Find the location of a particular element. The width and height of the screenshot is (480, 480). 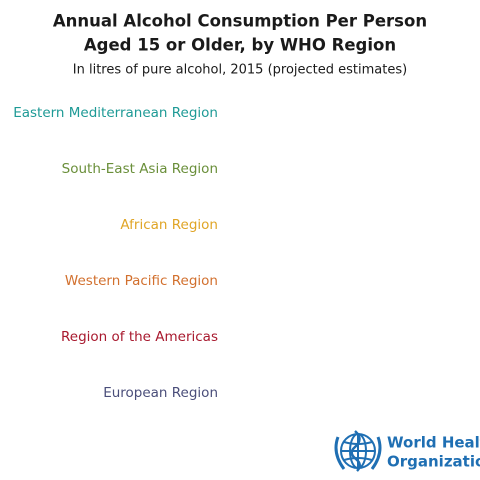

region-label: South-East Asia Region is located at coordinates (140, 169).